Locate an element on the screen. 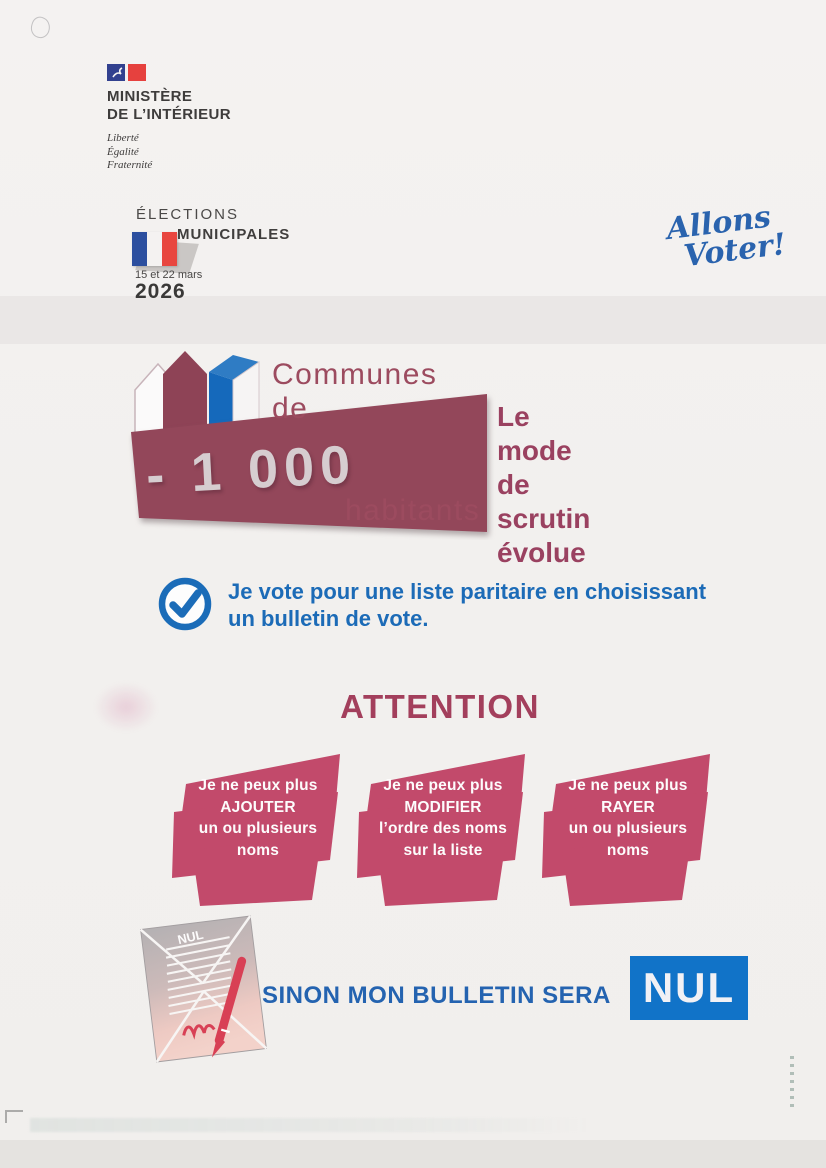 Image resolution: width=826 pixels, height=1168 pixels. bottom-smudge-artifact is located at coordinates (310, 1125).